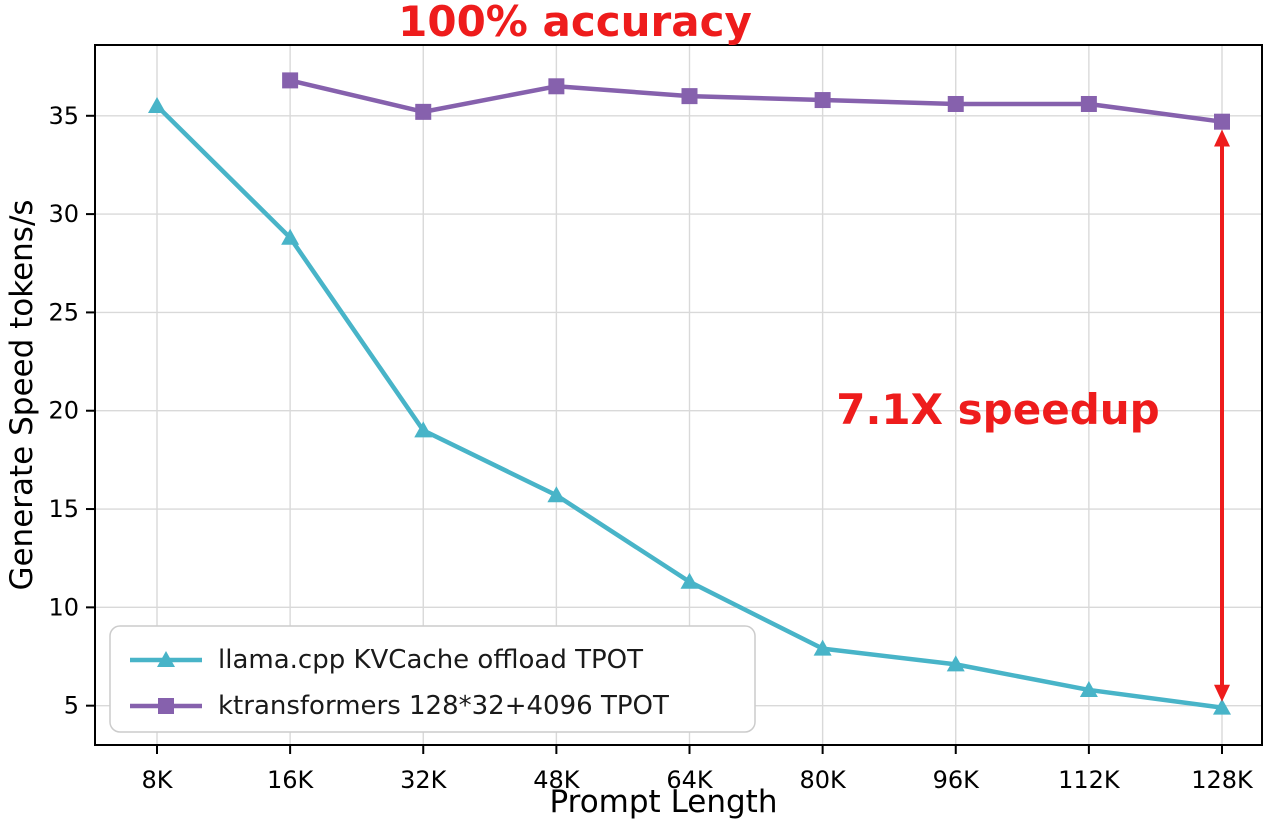 The image size is (1280, 837). What do you see at coordinates (63, 116) in the screenshot?
I see `y-tick-label: 35` at bounding box center [63, 116].